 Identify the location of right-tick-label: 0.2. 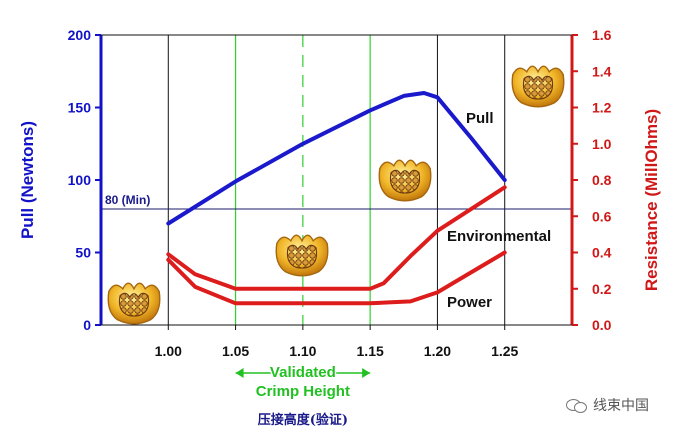
(602, 289).